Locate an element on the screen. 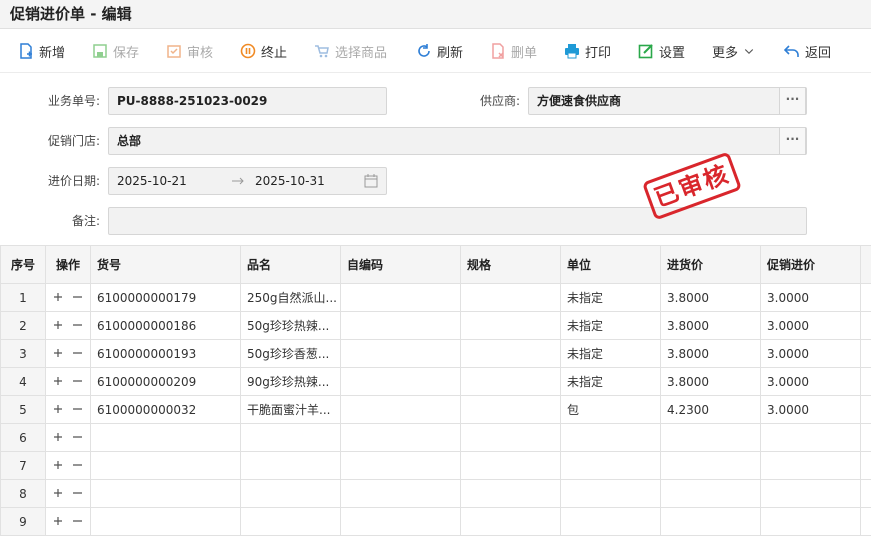 This screenshot has width=871, height=537. field-value: 方便速食供应商 is located at coordinates (579, 101).